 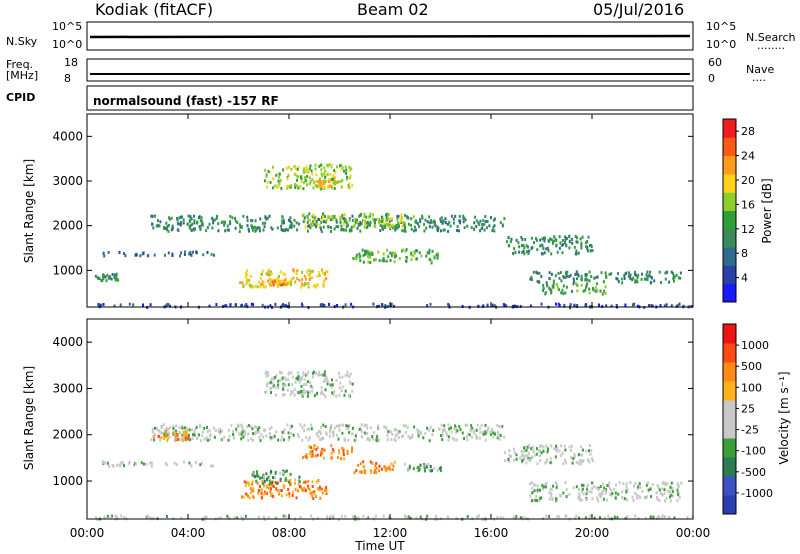 I want to click on nave-tick-high: 60, so click(x=715, y=62).